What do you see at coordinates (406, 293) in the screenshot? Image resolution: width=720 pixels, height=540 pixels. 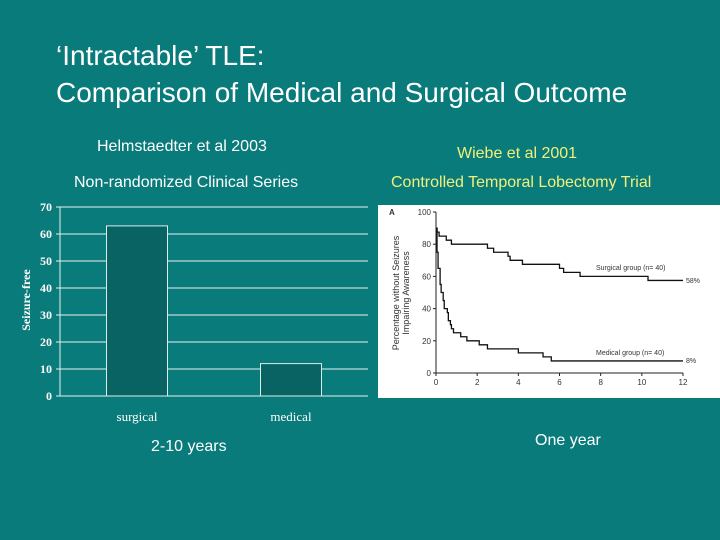 I see `y-axis-label-line2: Impairing Awareness` at bounding box center [406, 293].